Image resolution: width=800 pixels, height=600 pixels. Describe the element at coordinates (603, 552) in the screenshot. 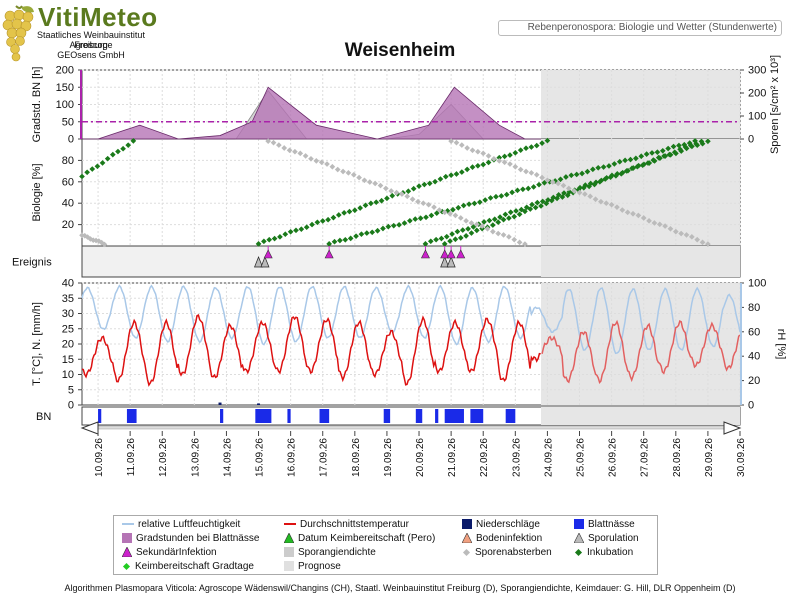

I see `legend-item-incubation: Inkubation` at that location.